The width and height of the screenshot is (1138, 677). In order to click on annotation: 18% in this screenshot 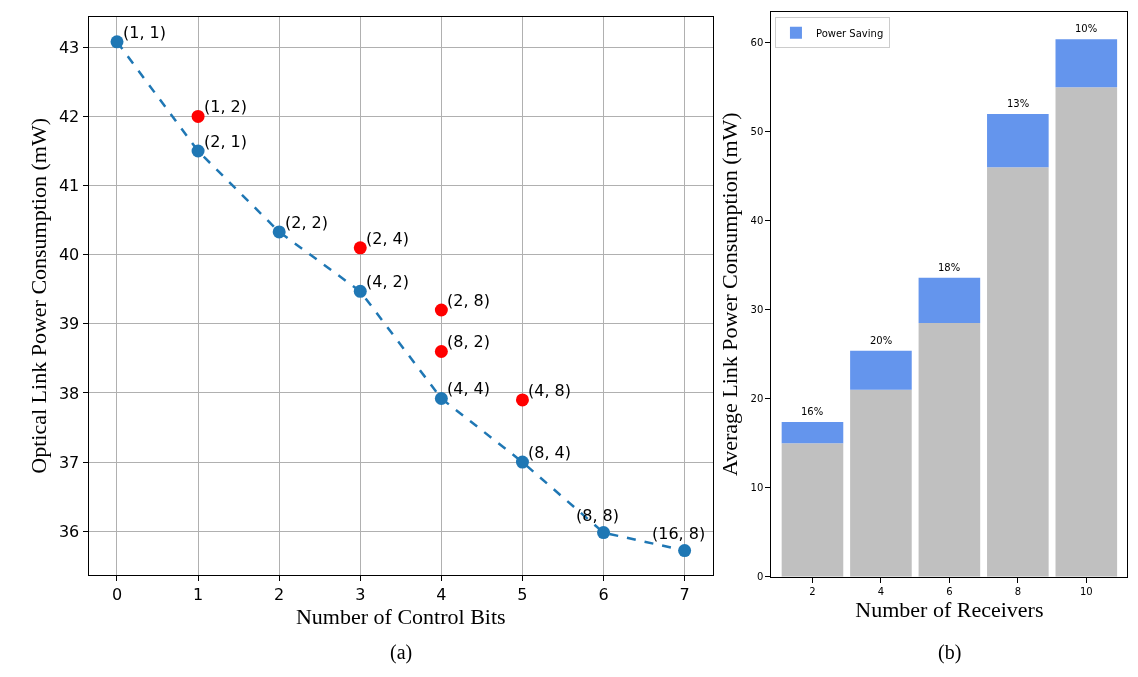, I will do `click(949, 267)`.